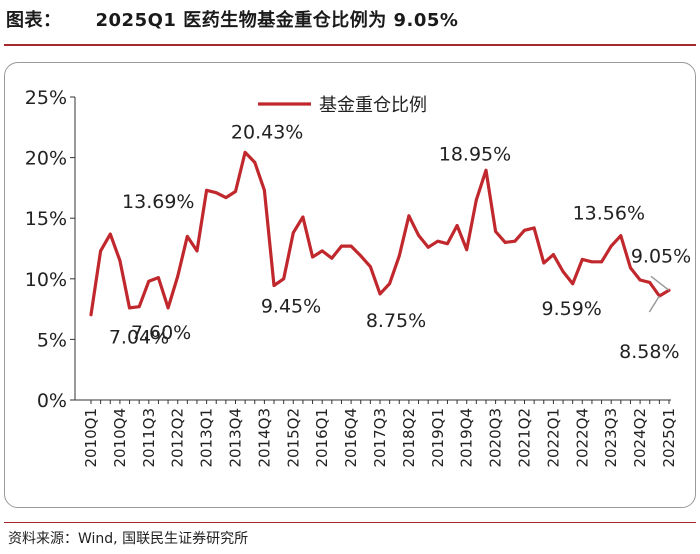 The image size is (700, 554). What do you see at coordinates (396, 321) in the screenshot?
I see `data-label: 8.75%` at bounding box center [396, 321].